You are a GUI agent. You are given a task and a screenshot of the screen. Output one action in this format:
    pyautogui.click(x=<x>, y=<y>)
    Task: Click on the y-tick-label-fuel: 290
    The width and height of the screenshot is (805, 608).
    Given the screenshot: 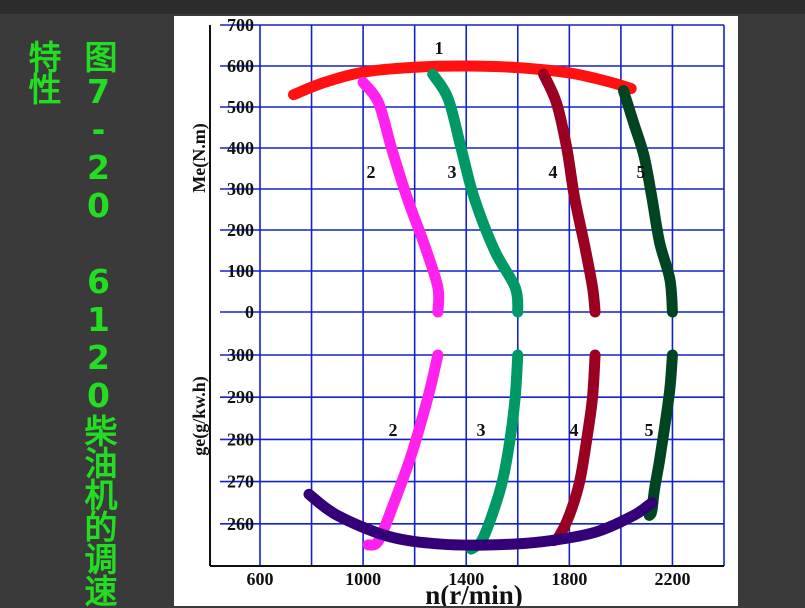 What is the action you would take?
    pyautogui.click(x=240, y=397)
    